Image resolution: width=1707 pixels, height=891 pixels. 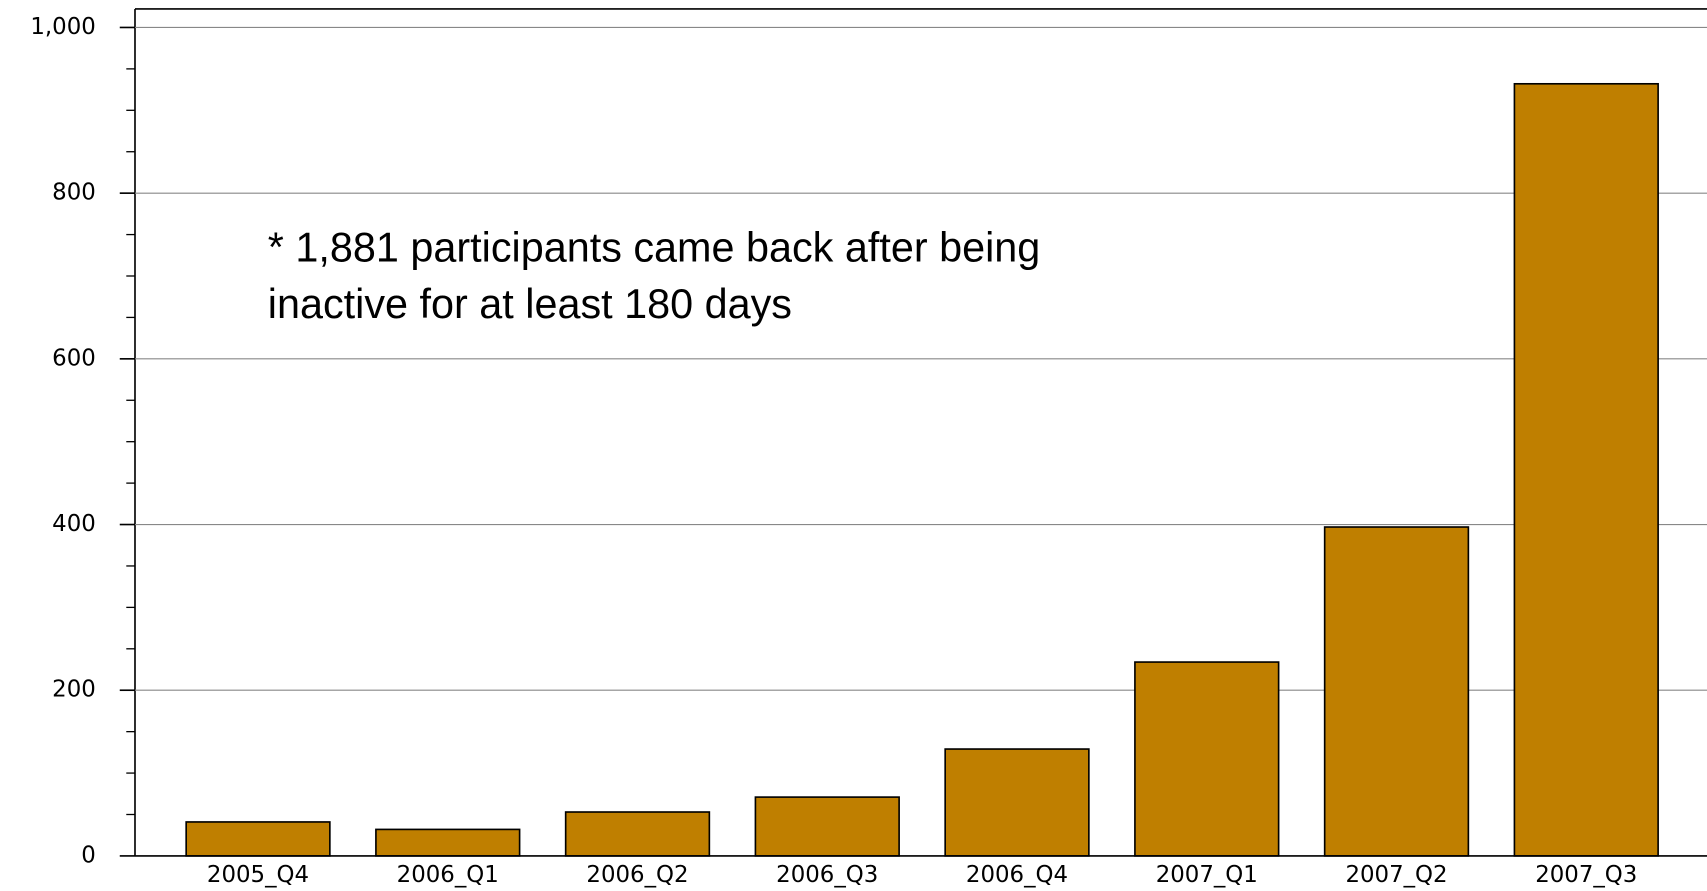 What do you see at coordinates (637, 875) in the screenshot?
I see `x-tick-label: 2006_Q2` at bounding box center [637, 875].